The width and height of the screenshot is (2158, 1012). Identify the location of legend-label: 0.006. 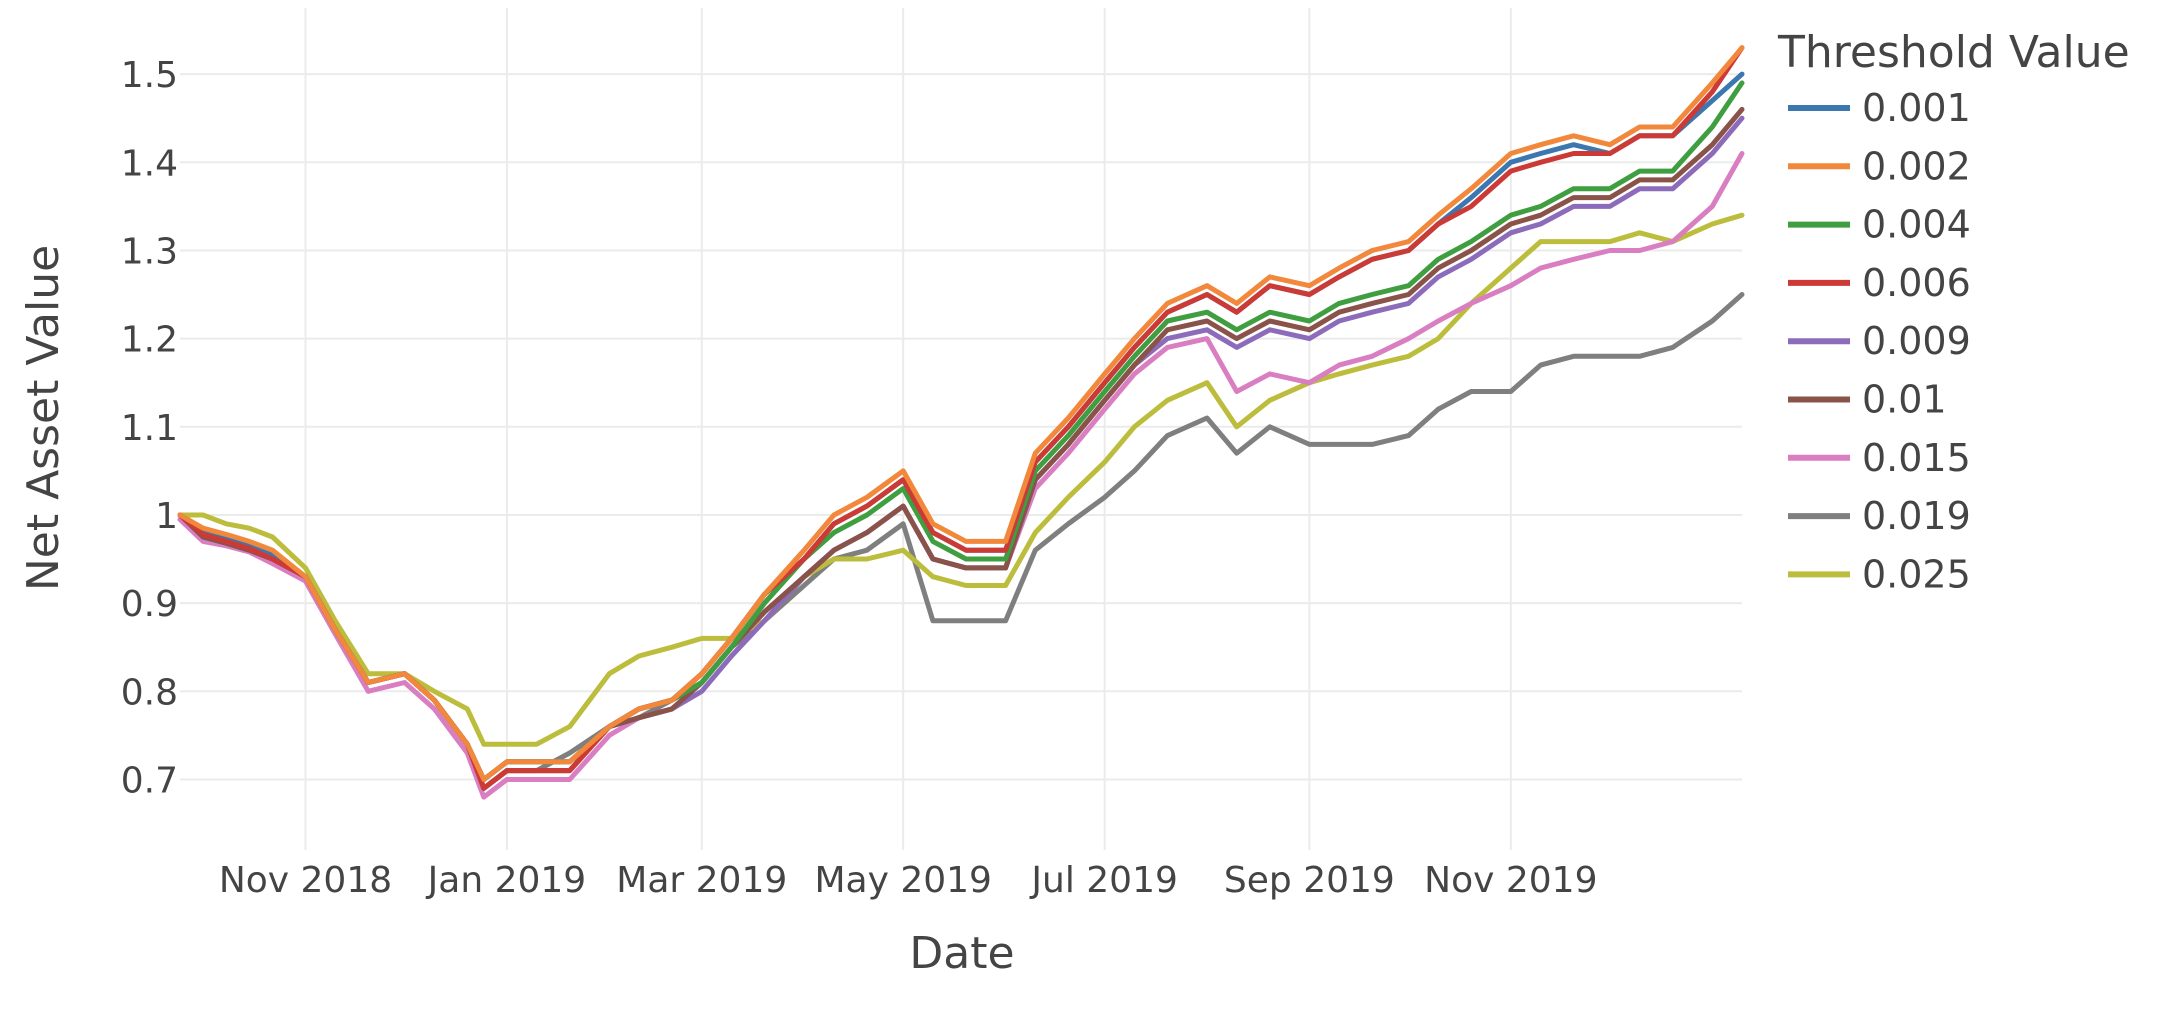
(1916, 283).